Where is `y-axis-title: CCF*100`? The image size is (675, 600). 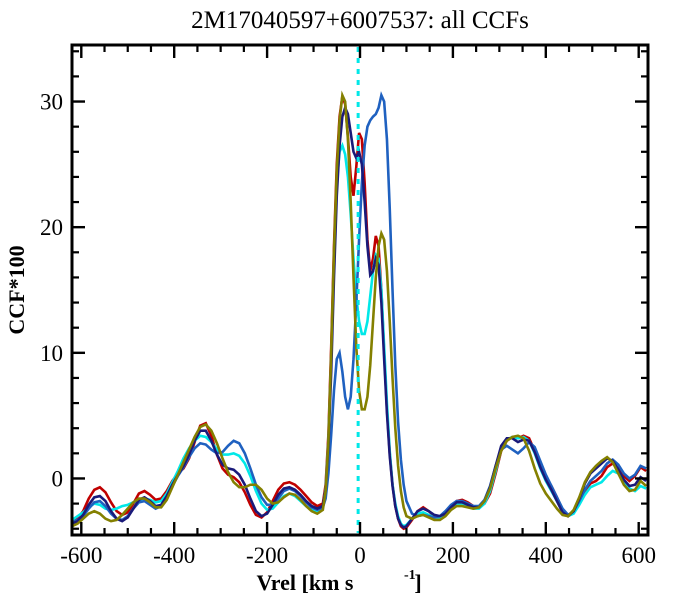
y-axis-title: CCF*100 is located at coordinates (16, 289).